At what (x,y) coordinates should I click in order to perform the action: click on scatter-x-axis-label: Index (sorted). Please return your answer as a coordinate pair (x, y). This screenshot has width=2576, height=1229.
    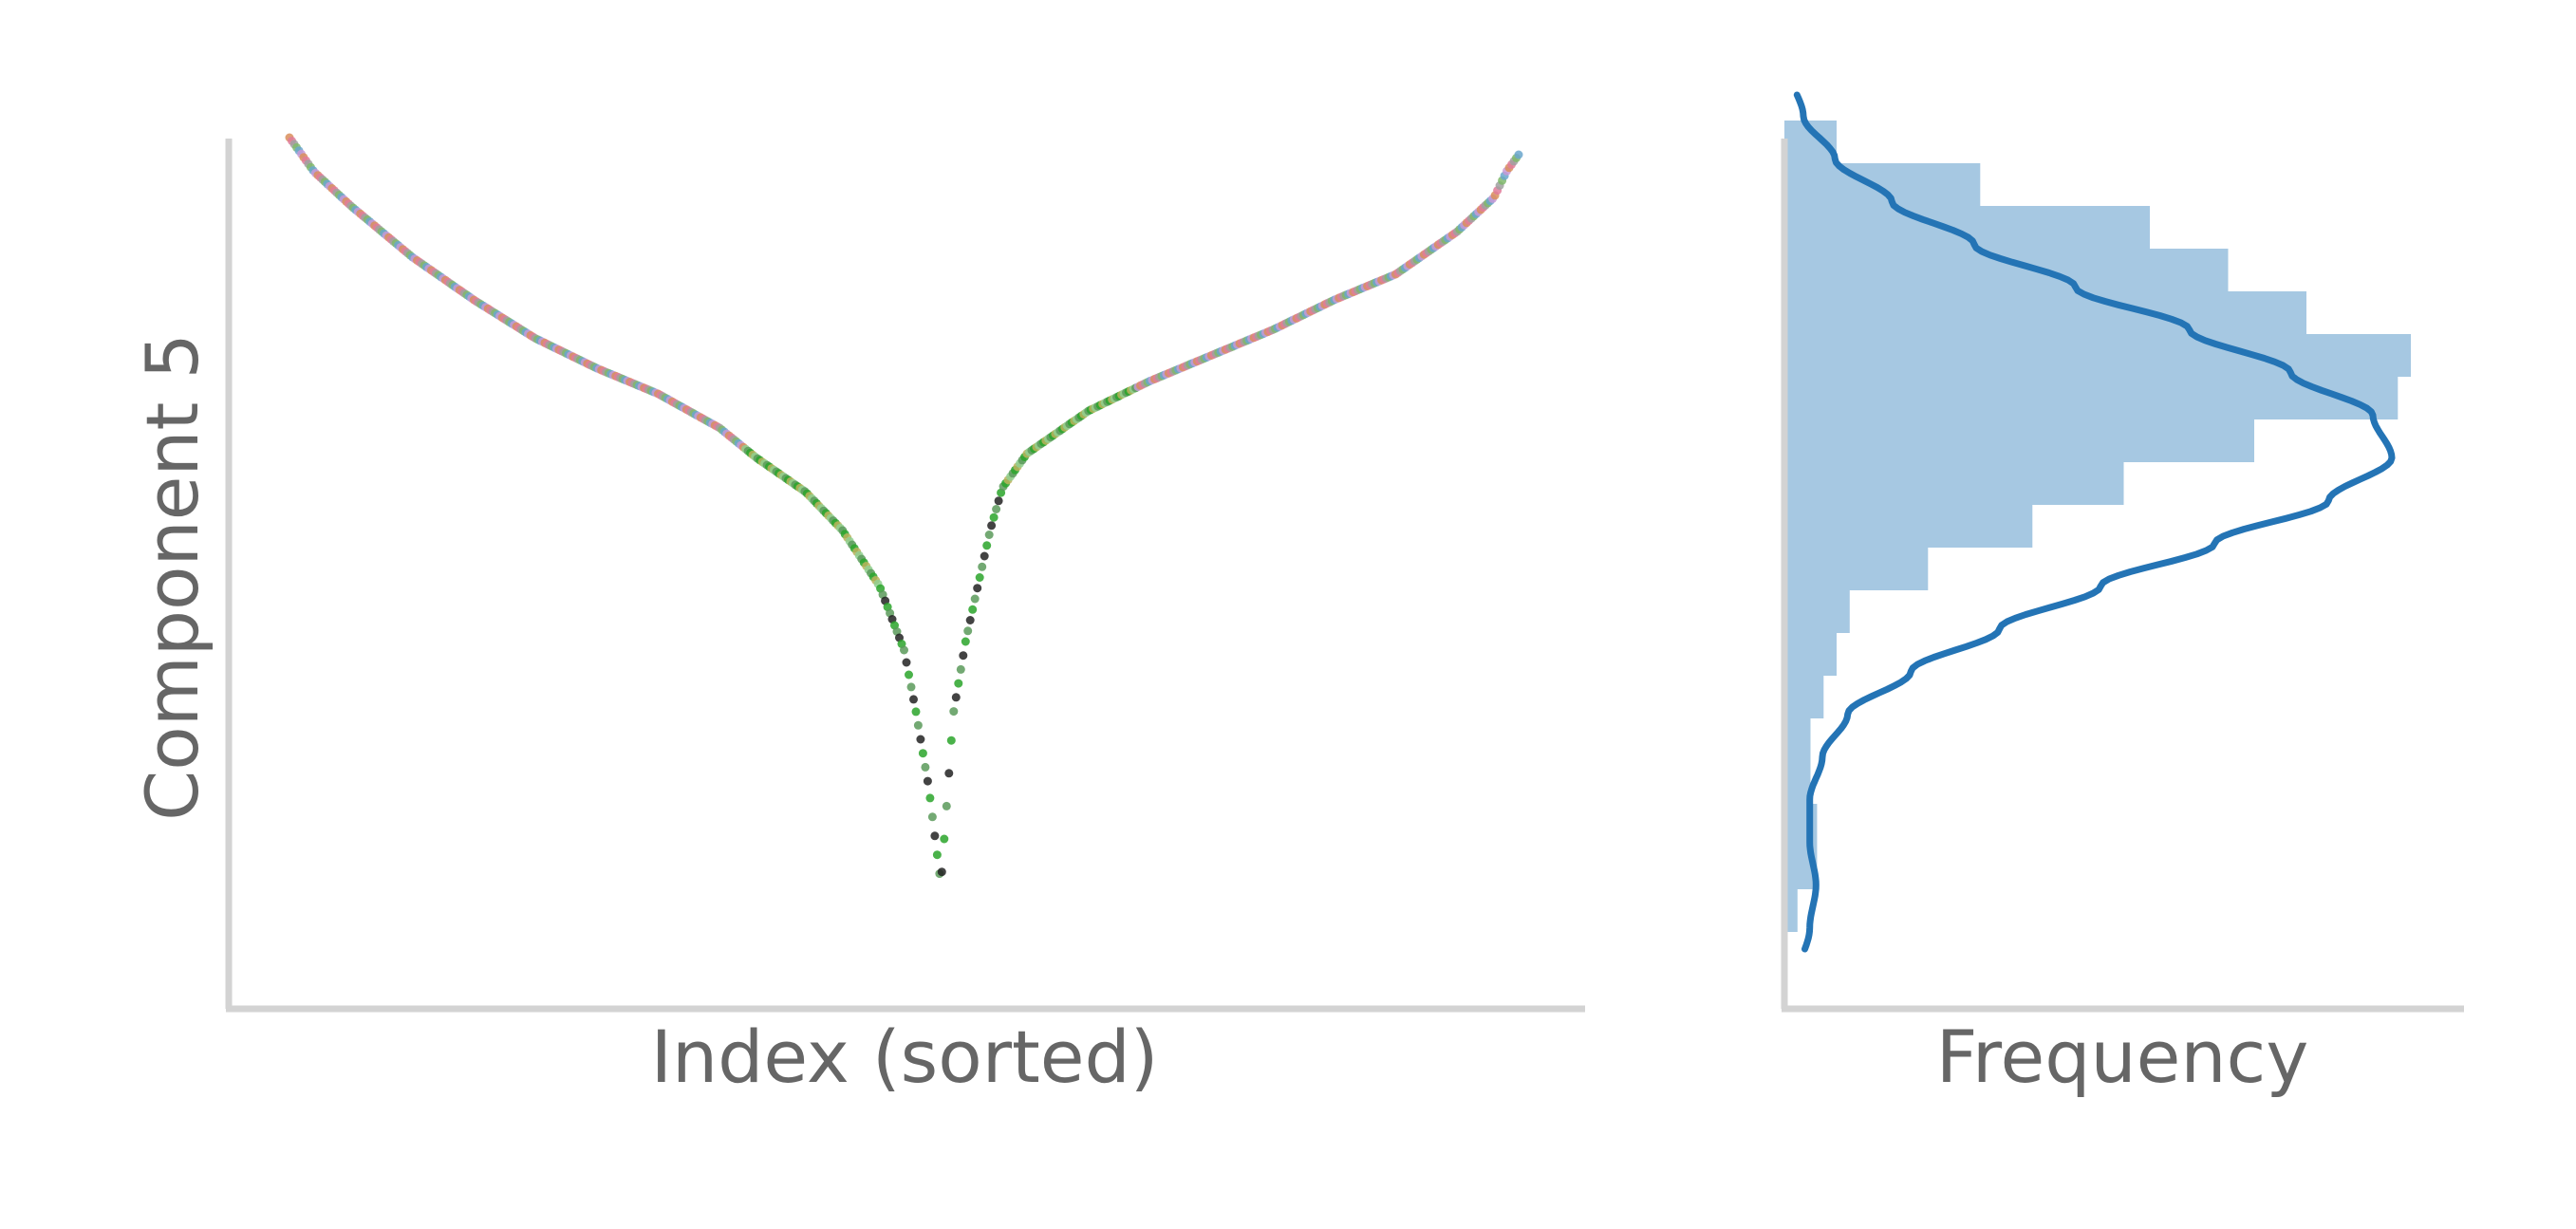
    Looking at the image, I should click on (905, 1057).